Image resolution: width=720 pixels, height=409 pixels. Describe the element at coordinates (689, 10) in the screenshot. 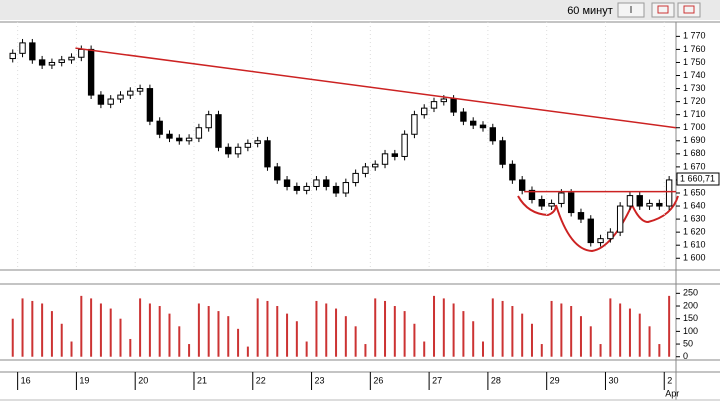

I see `maximize-button` at that location.